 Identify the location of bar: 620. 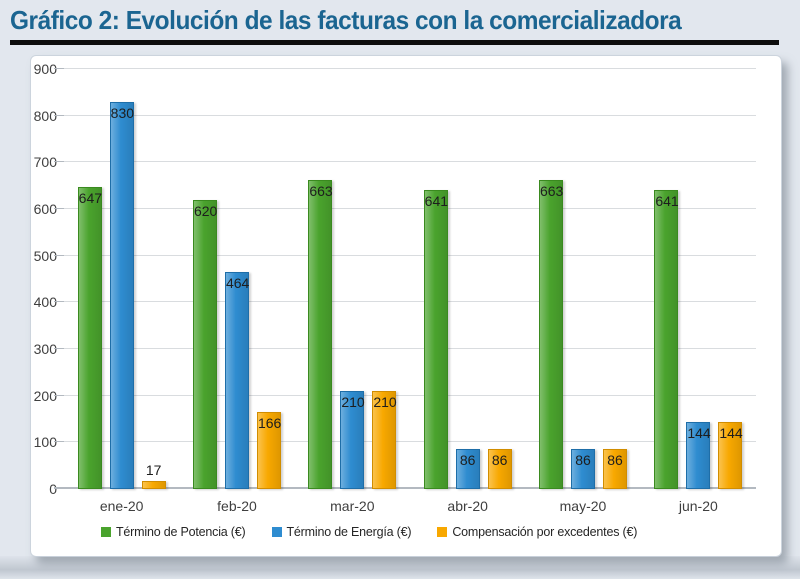
(205, 344).